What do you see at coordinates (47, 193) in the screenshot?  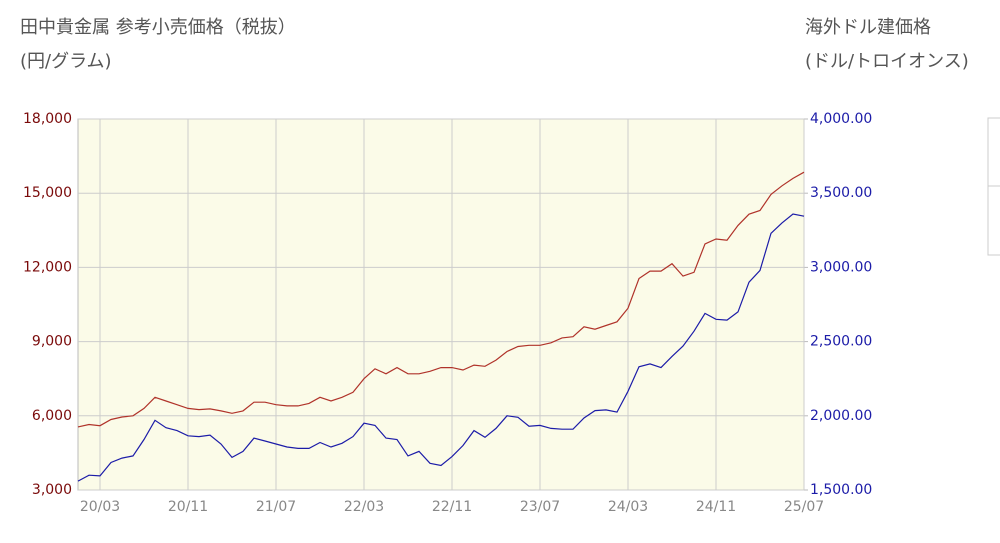 I see `y-tick-label: 15,000` at bounding box center [47, 193].